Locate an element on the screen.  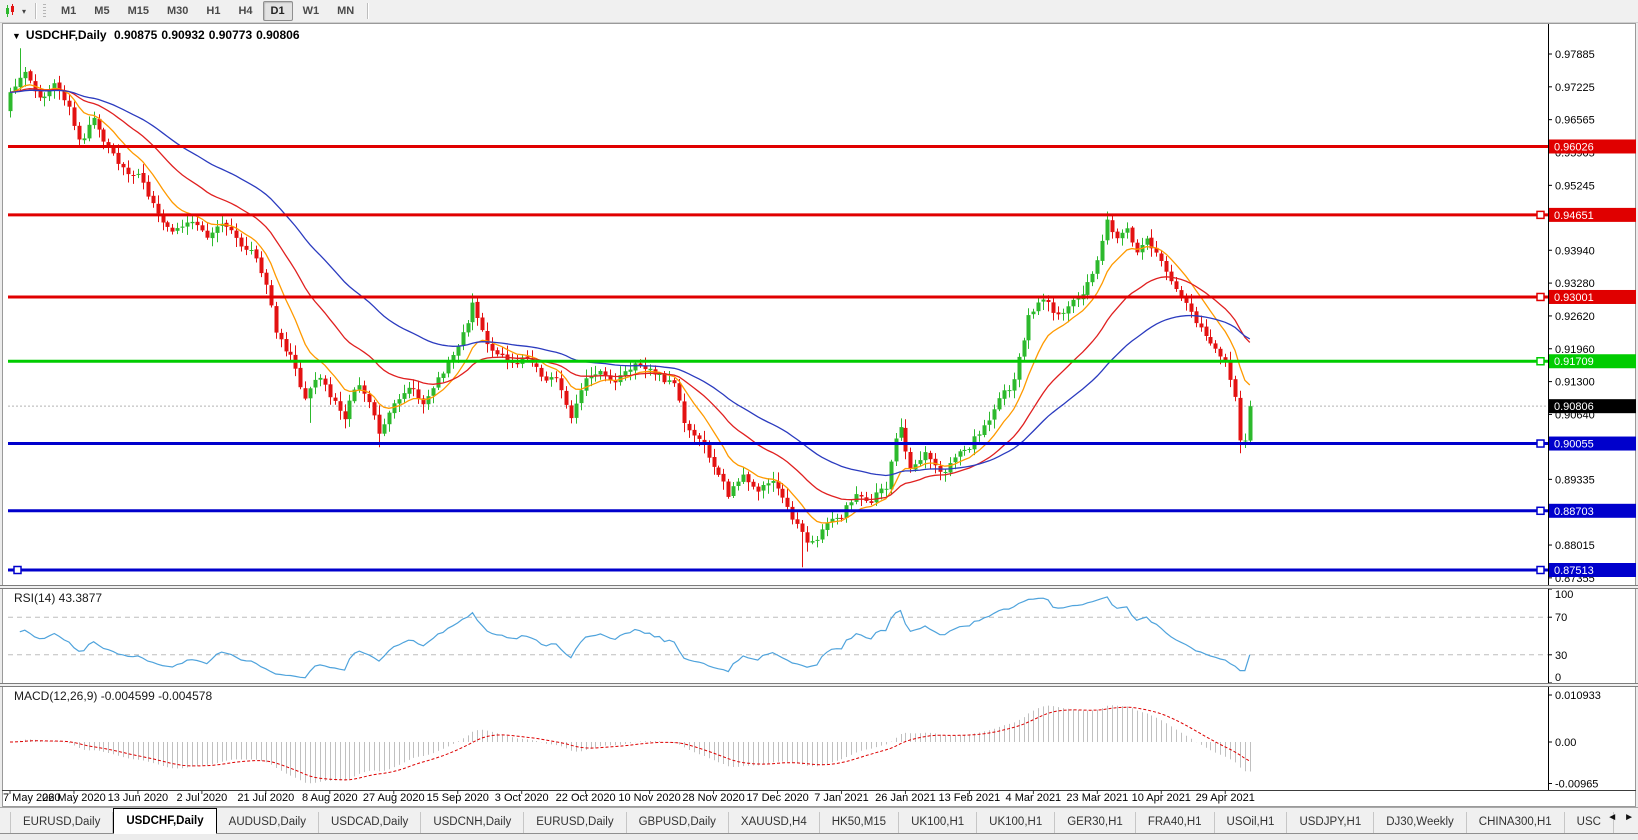
date-label: 28 Nov 2020 is located at coordinates (713, 798).